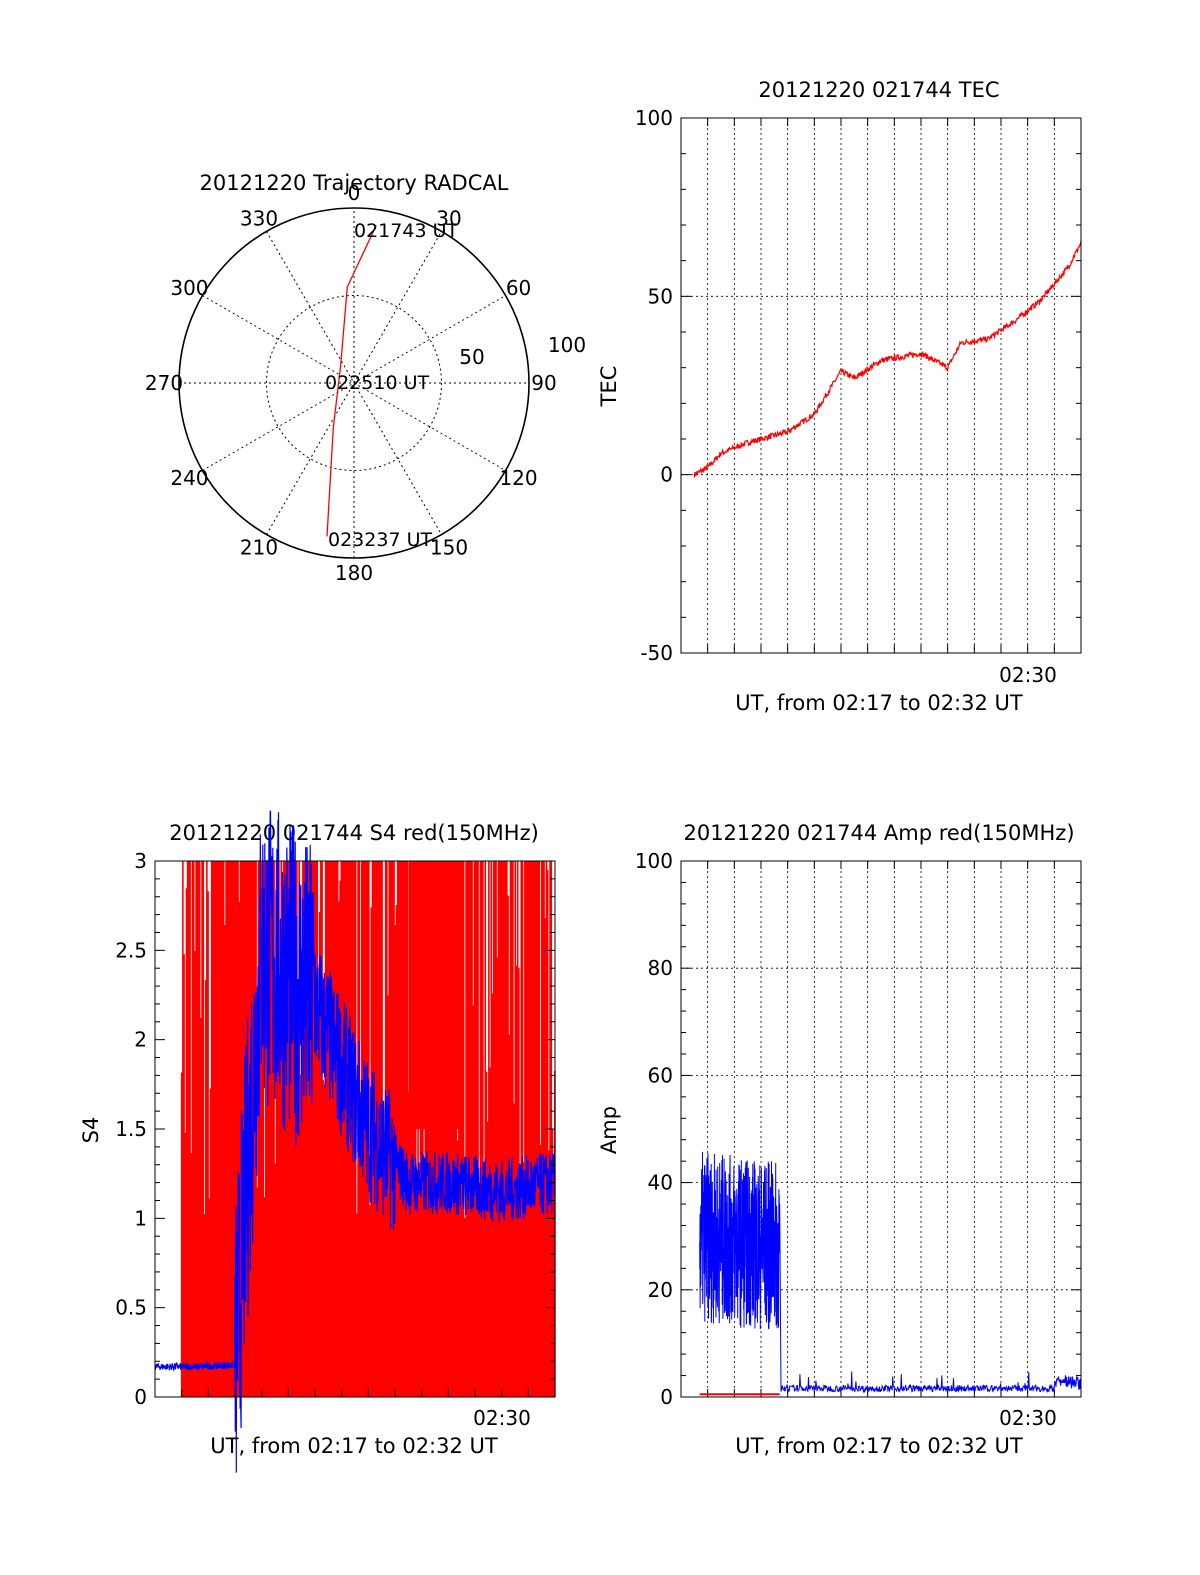  What do you see at coordinates (1028, 675) in the screenshot?
I see `tec-x-tick-label: 02:30` at bounding box center [1028, 675].